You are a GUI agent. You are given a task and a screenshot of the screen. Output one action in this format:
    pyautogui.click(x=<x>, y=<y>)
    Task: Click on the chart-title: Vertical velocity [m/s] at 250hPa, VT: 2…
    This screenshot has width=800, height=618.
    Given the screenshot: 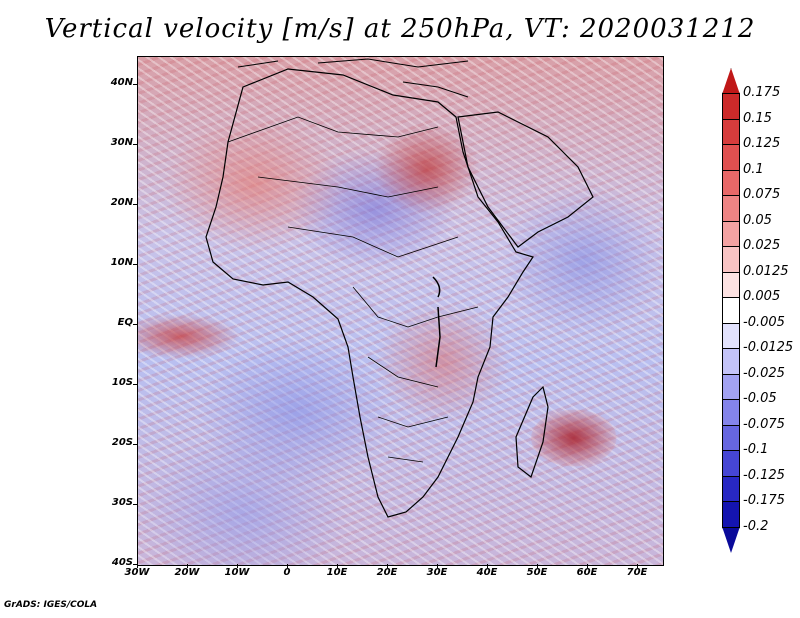 What is the action you would take?
    pyautogui.click(x=400, y=29)
    